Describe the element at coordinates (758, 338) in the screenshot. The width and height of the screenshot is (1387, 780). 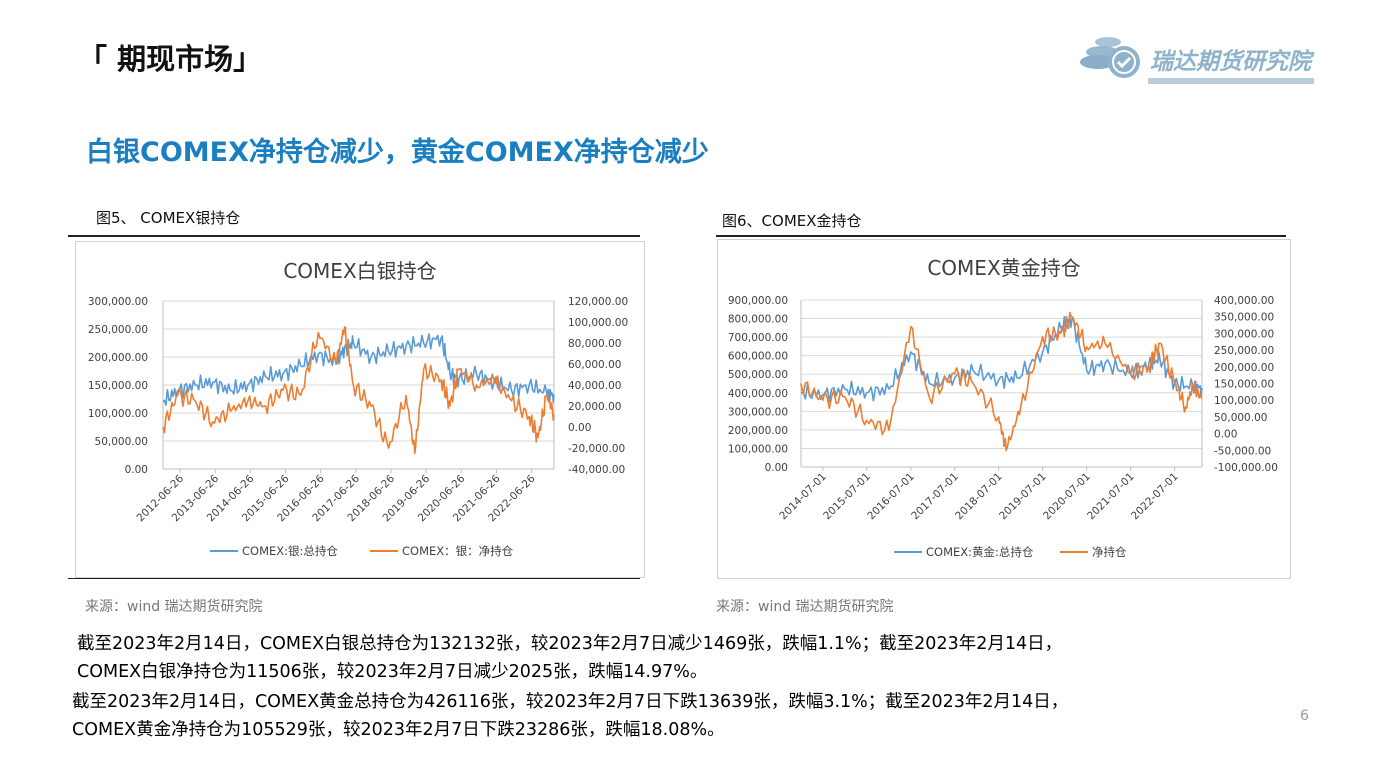
I see `y-left-tick-label: 700,000.00` at that location.